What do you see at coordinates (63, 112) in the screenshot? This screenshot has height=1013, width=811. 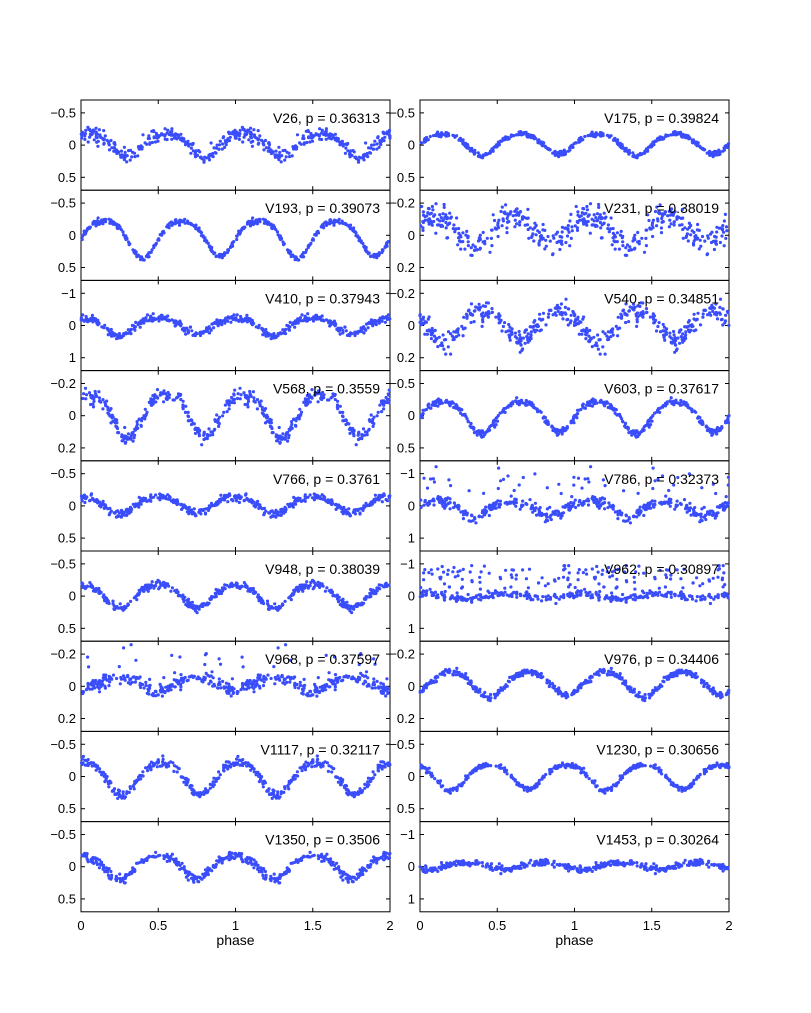 I see `y-tick-label: −0.5` at bounding box center [63, 112].